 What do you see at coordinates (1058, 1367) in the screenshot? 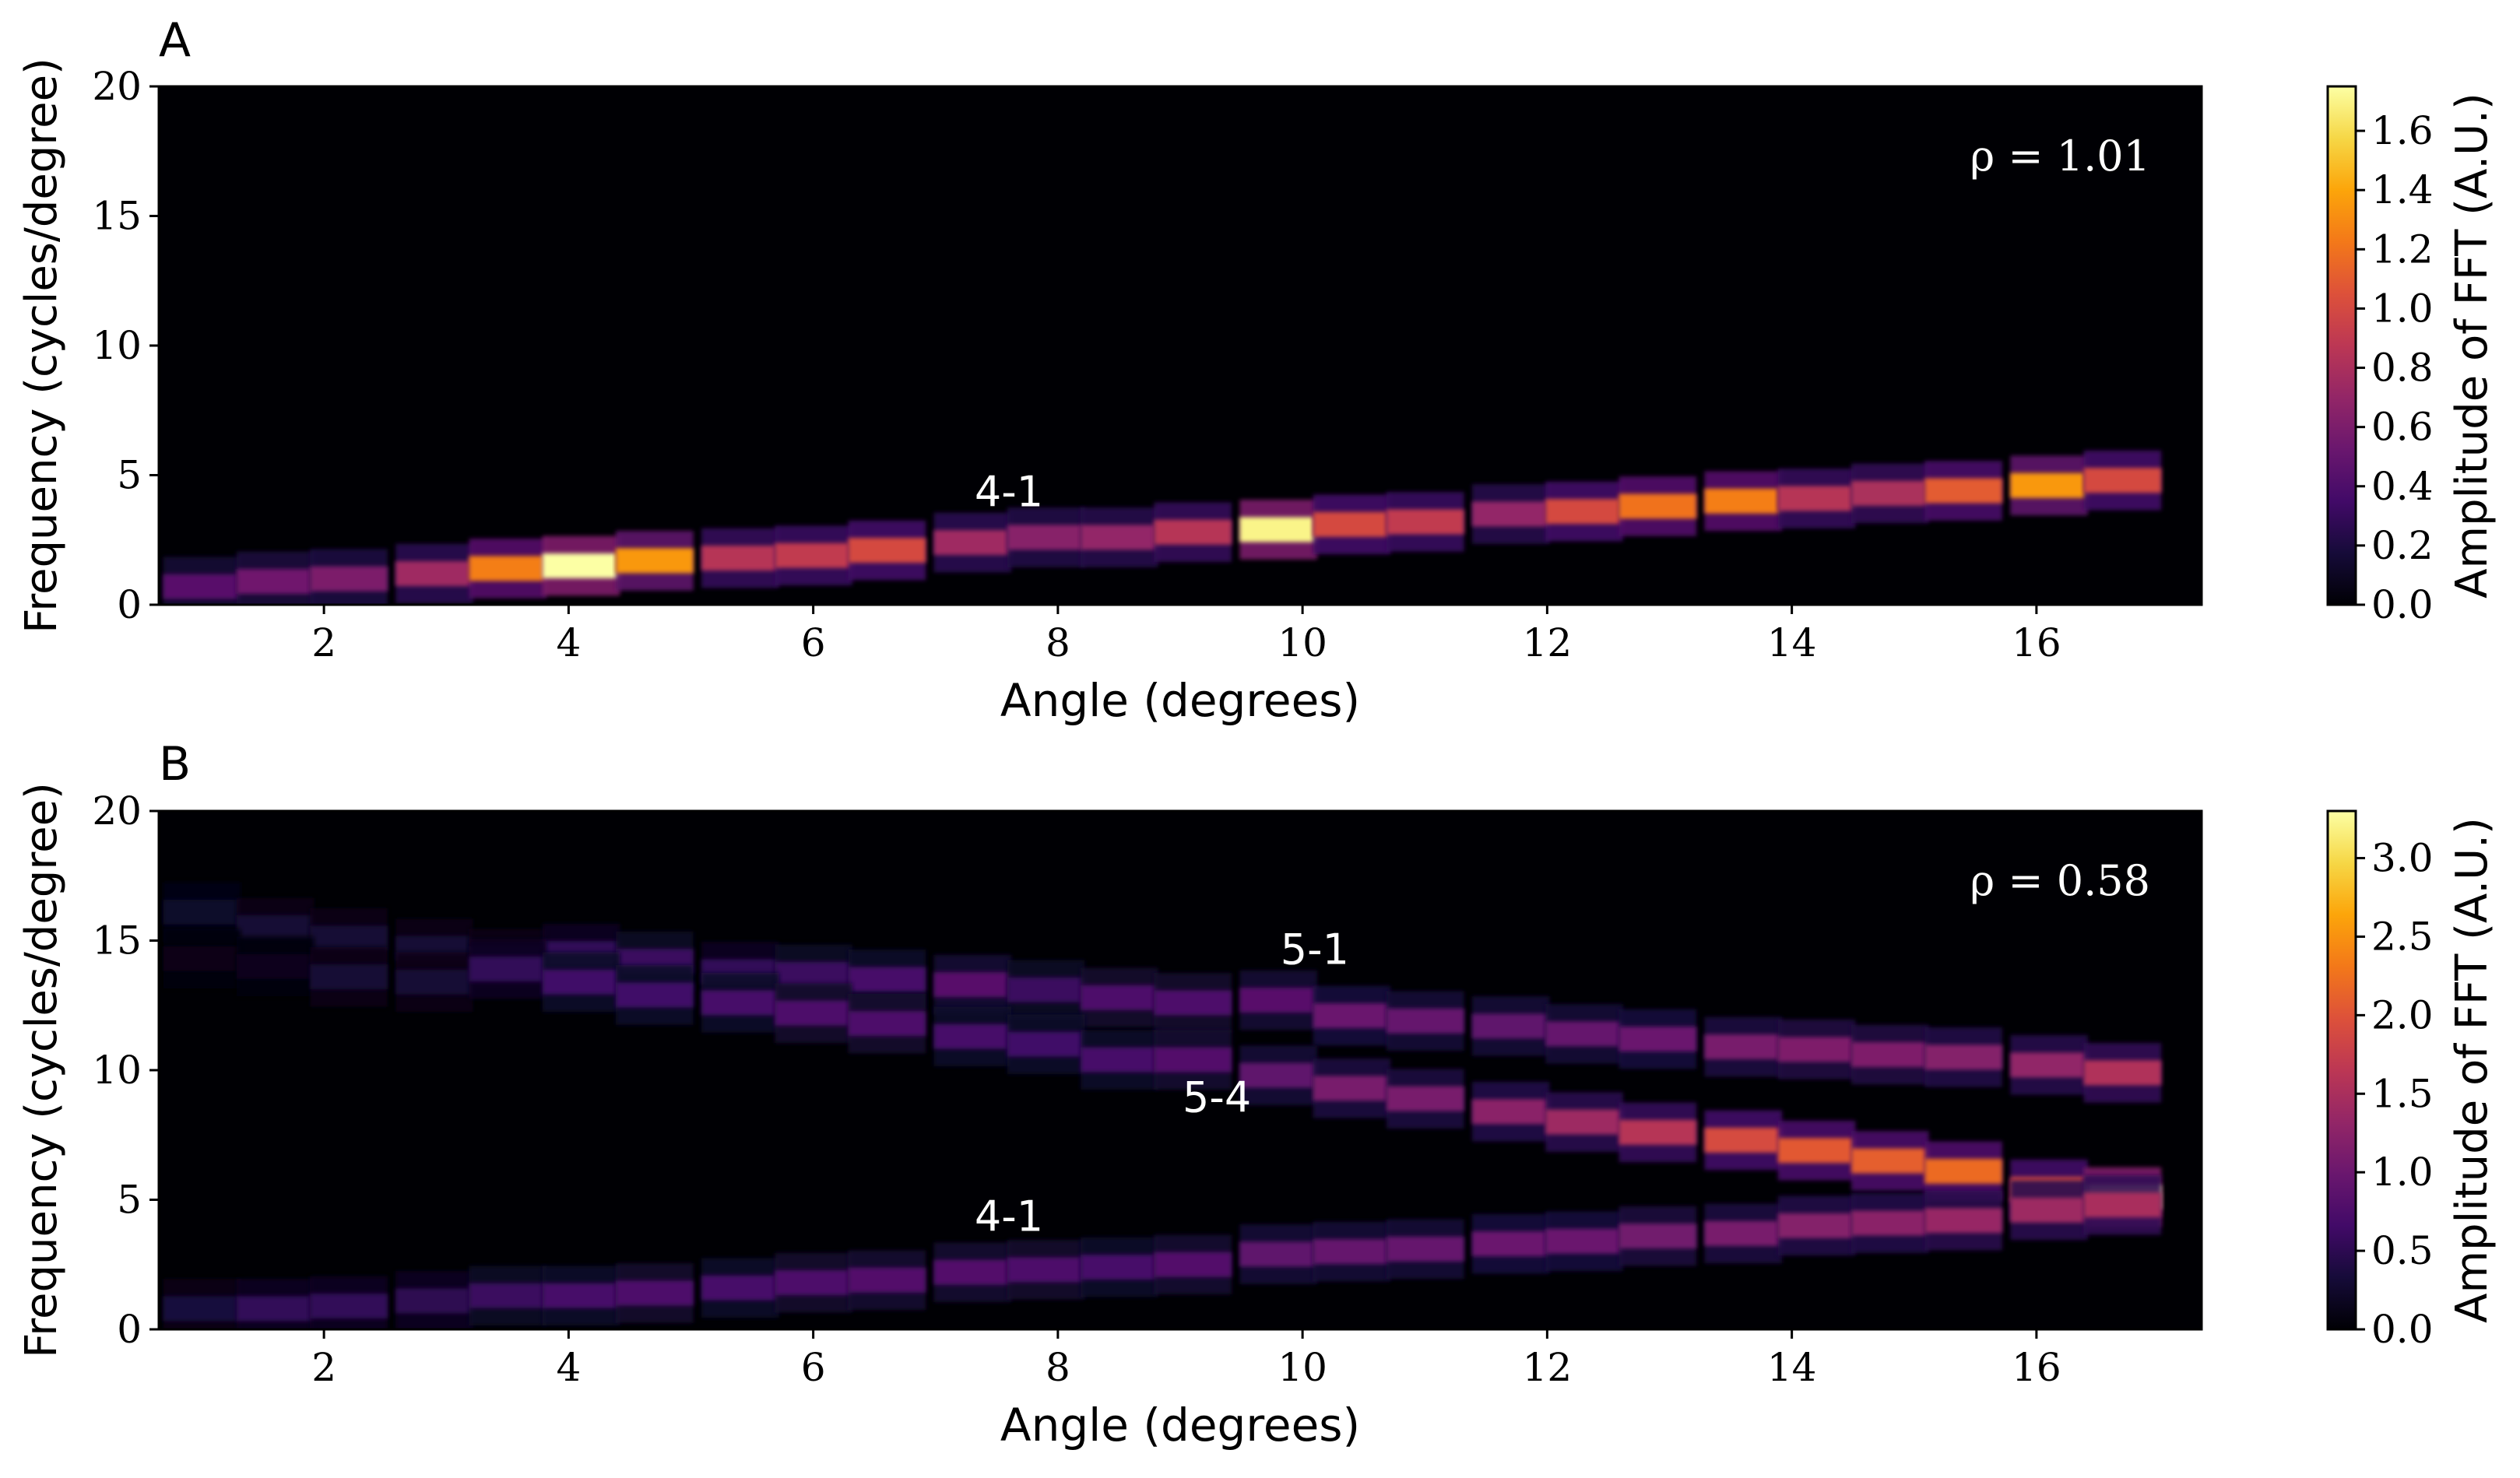
I see `x-tick-label: 8` at bounding box center [1058, 1367].